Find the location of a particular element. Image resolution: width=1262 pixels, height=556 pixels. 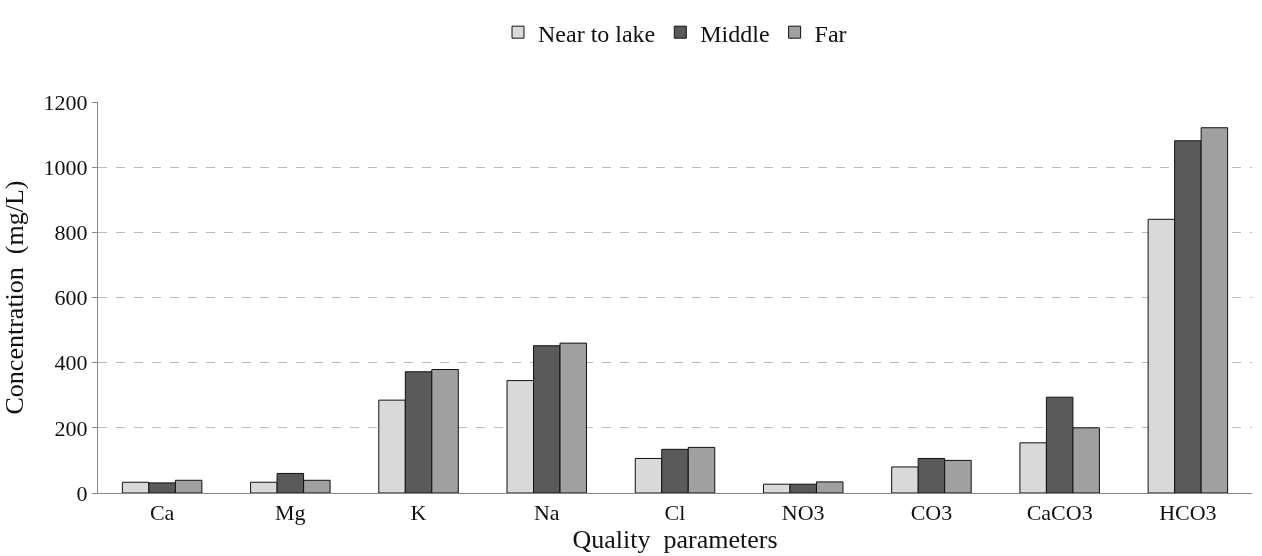

legend-label: Far is located at coordinates (830, 33).